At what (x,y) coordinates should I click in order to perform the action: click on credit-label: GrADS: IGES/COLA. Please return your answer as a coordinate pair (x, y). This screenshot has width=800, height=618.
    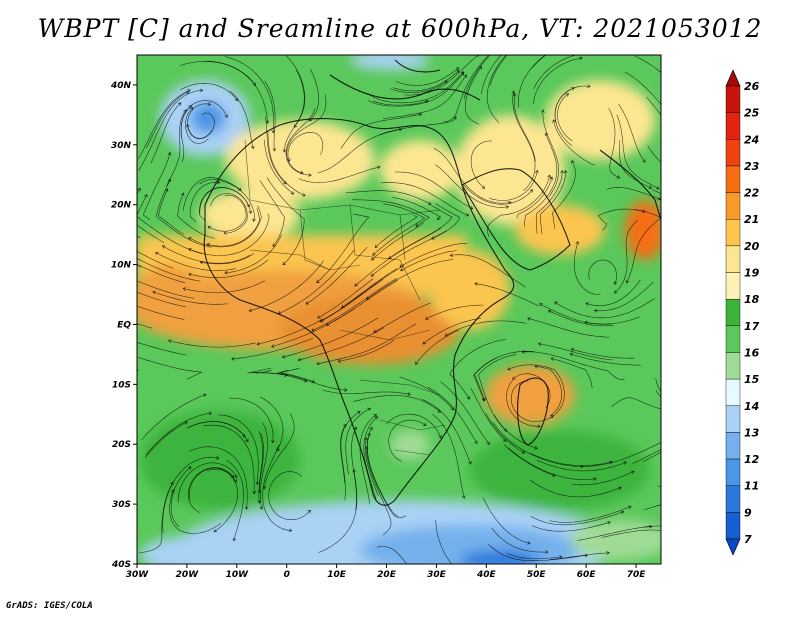
    Looking at the image, I should click on (49, 606).